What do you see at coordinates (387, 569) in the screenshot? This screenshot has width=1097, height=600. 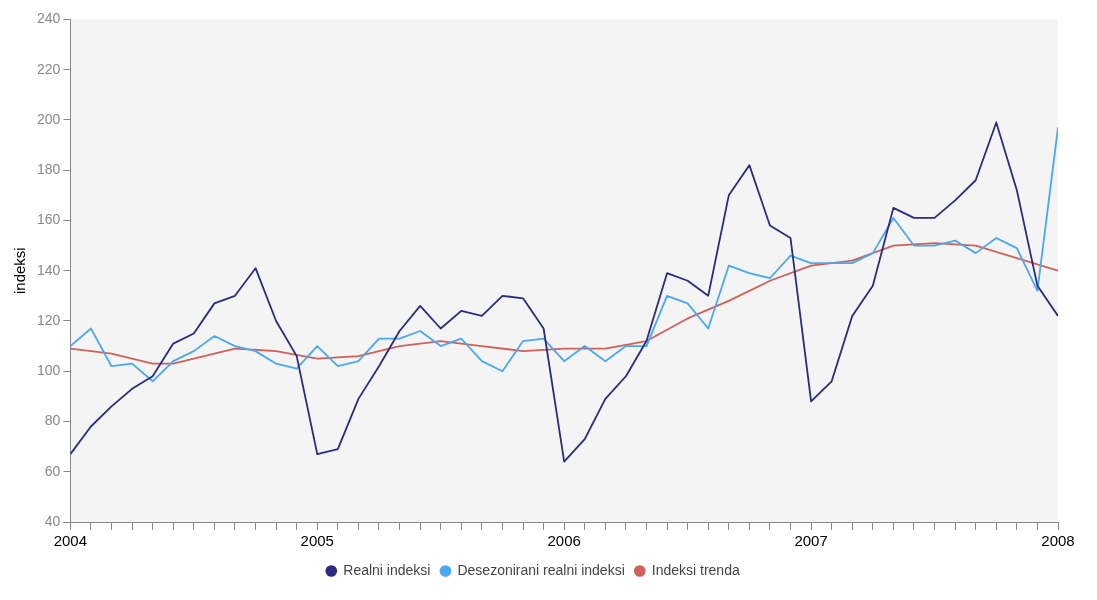 I see `legend-label: Realni indeksi` at bounding box center [387, 569].